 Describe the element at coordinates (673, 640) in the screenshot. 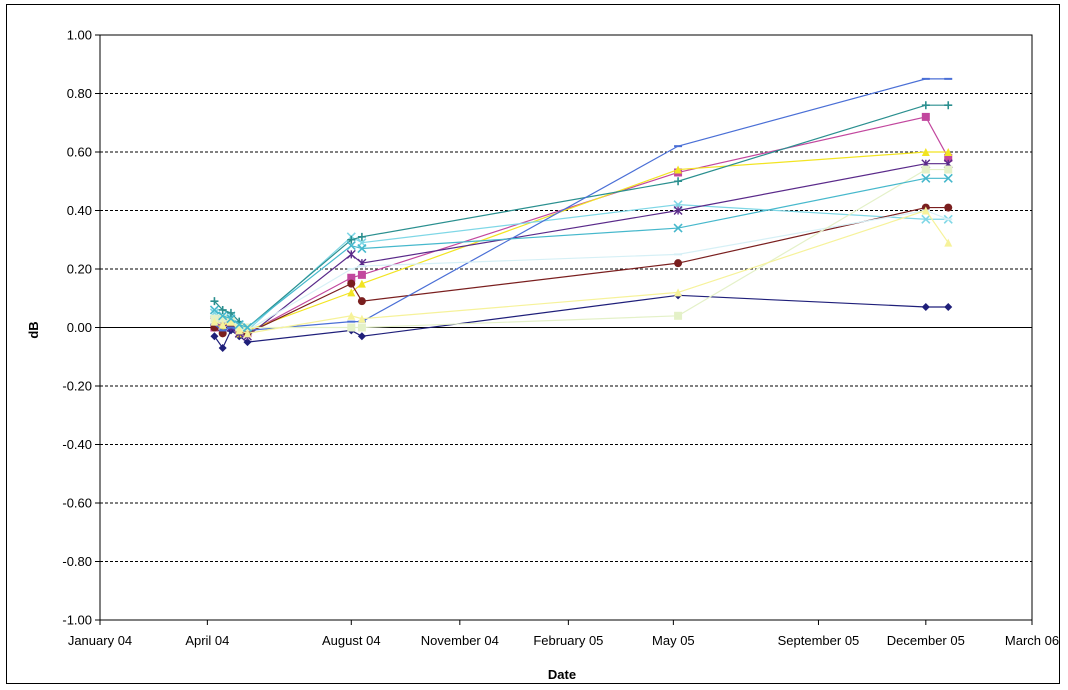

I see `x-tick-label-5: May 05` at that location.